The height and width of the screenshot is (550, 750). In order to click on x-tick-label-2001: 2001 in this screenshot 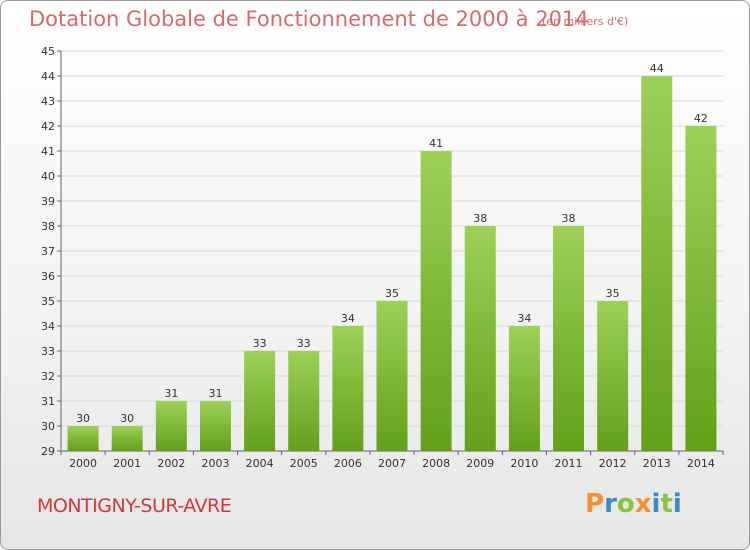, I will do `click(127, 463)`.